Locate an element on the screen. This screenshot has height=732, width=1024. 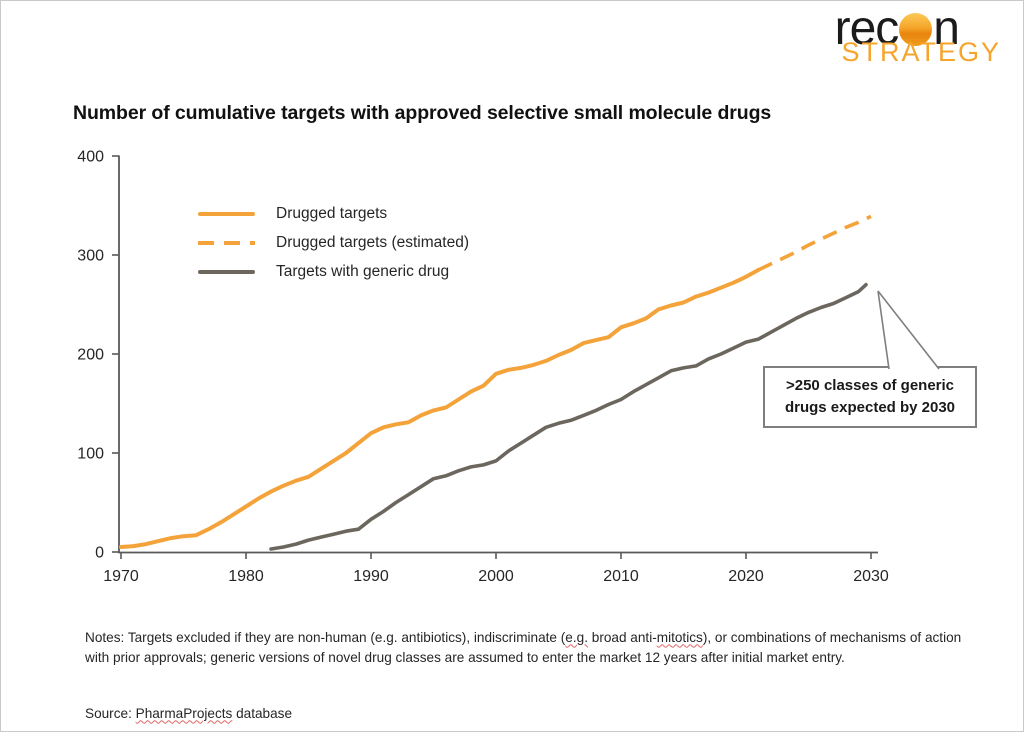
recon-logo-wordmark: rec n is located at coordinates (897, 29).